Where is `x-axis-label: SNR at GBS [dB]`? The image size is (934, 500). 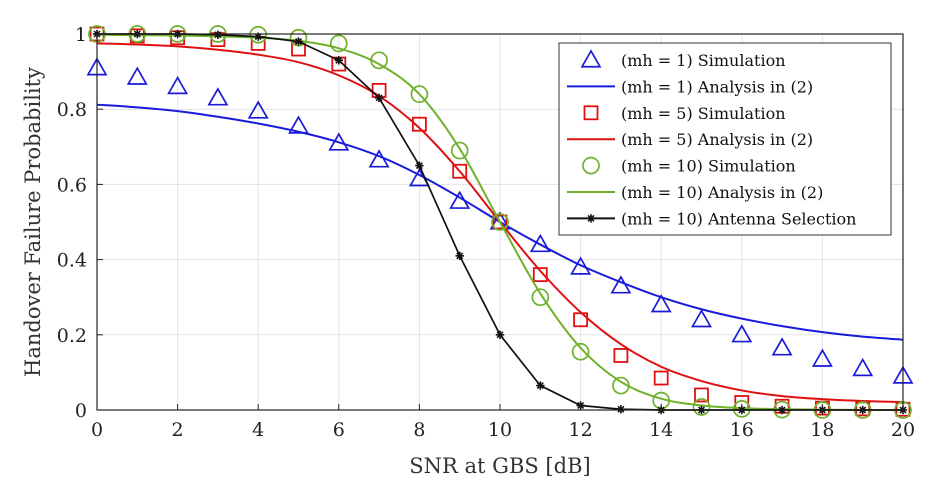 x-axis-label: SNR at GBS [dB] is located at coordinates (499, 466).